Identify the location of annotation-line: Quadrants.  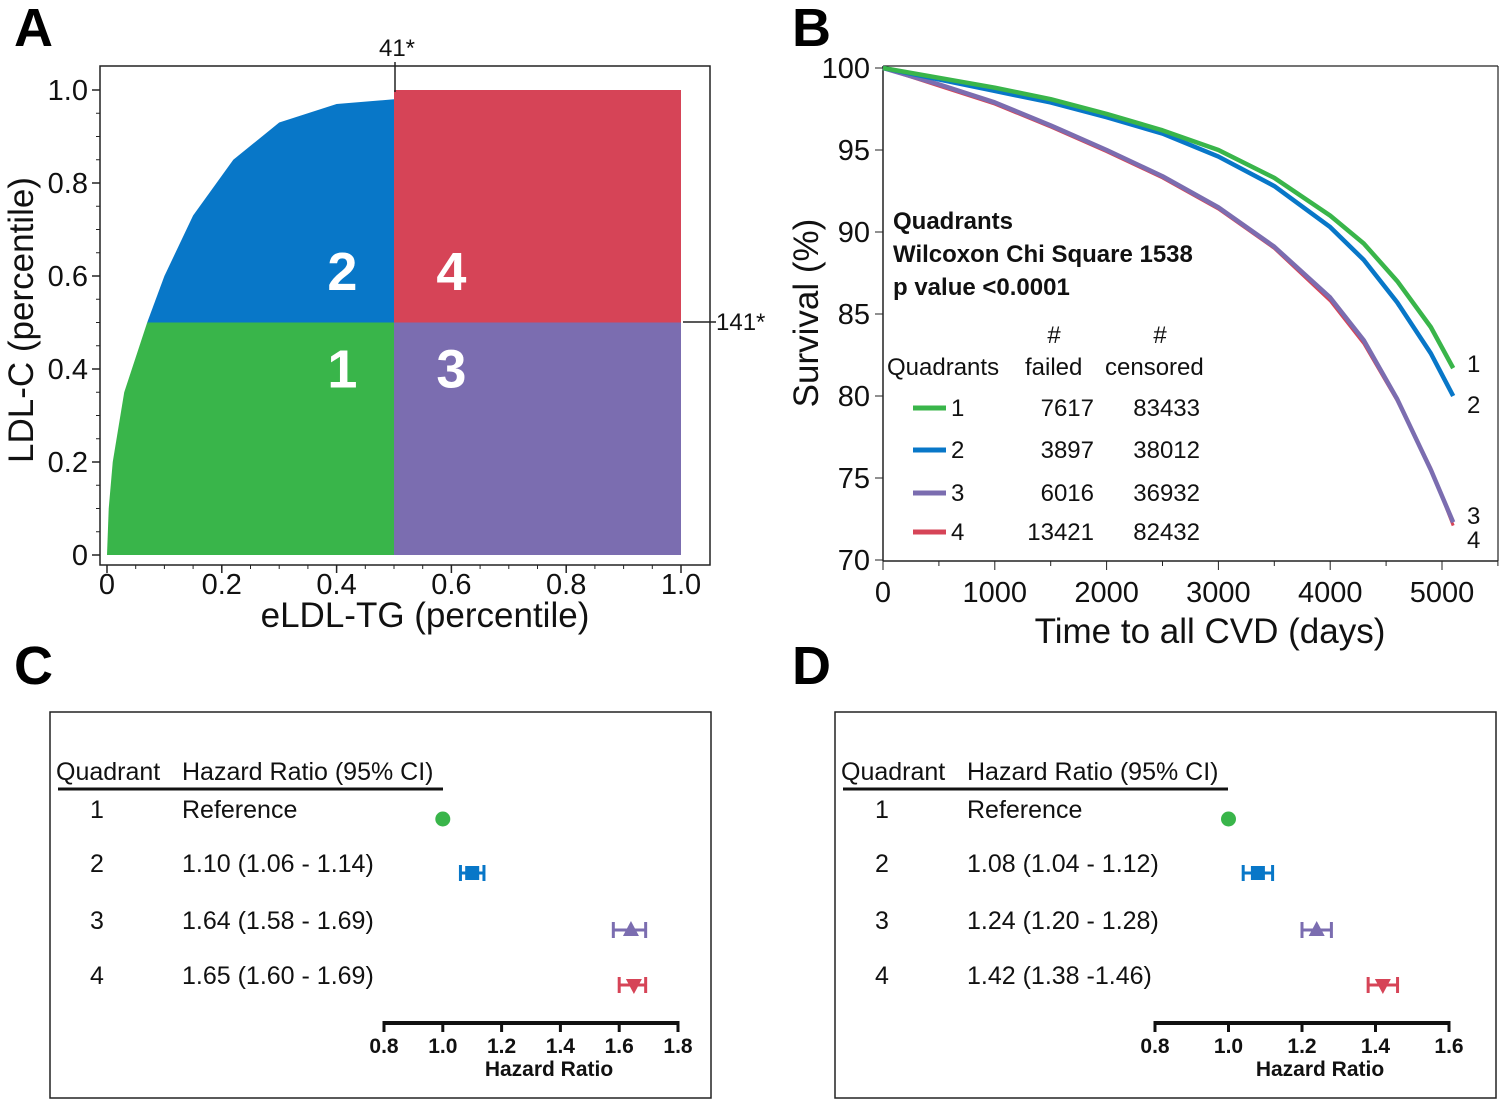
(953, 221).